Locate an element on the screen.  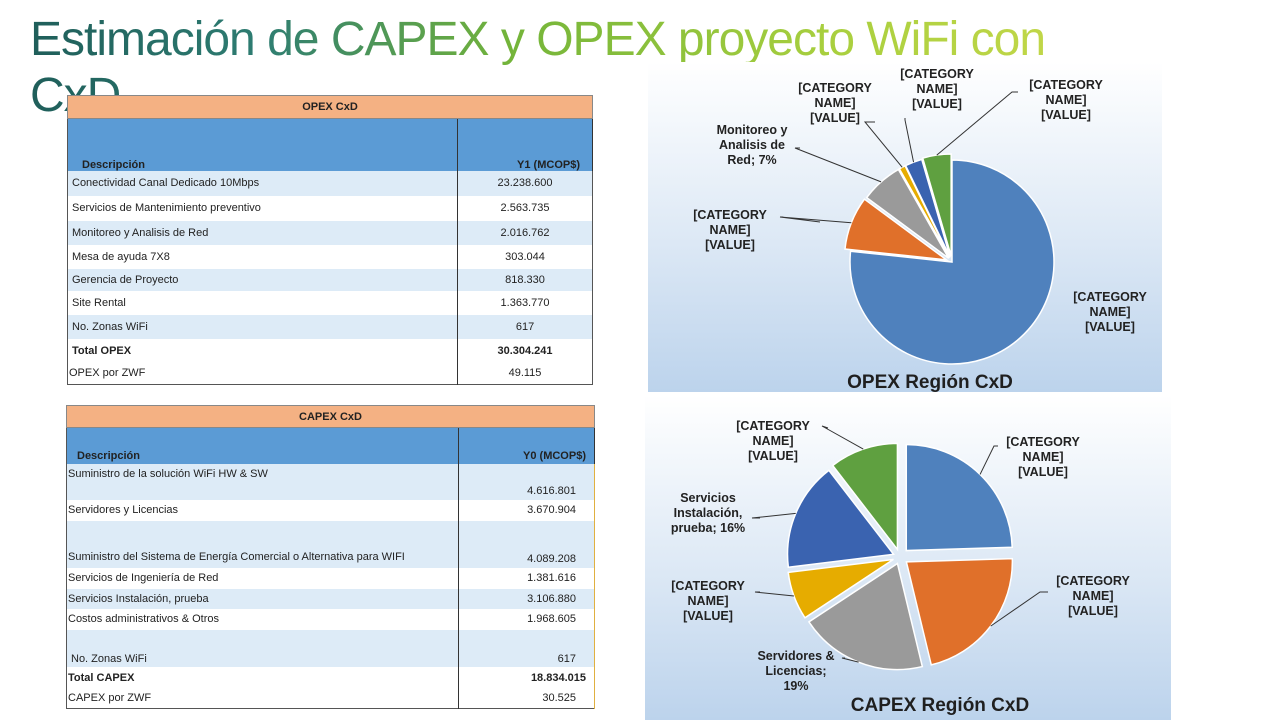
per-zone-row: CAPEX por ZWF 30.525 is located at coordinates (330, 698).